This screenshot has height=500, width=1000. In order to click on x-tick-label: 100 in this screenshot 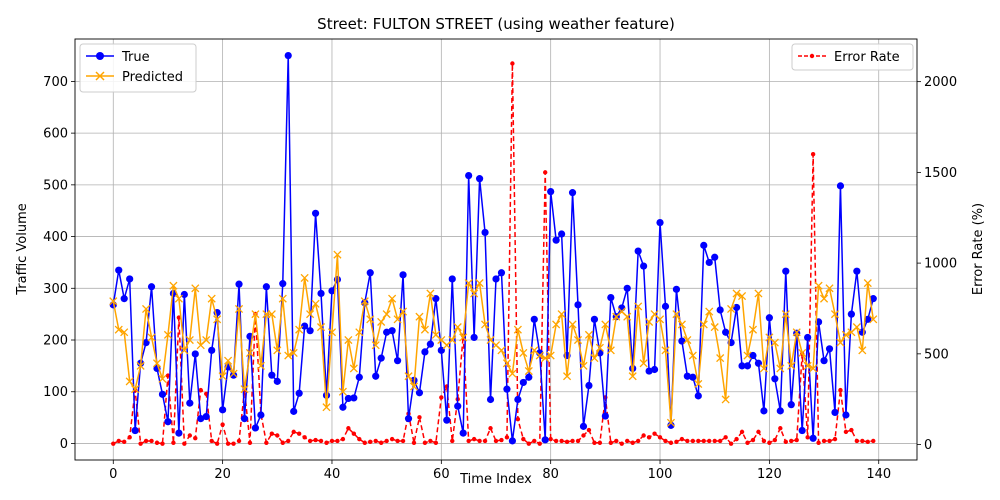, I will do `click(660, 474)`.